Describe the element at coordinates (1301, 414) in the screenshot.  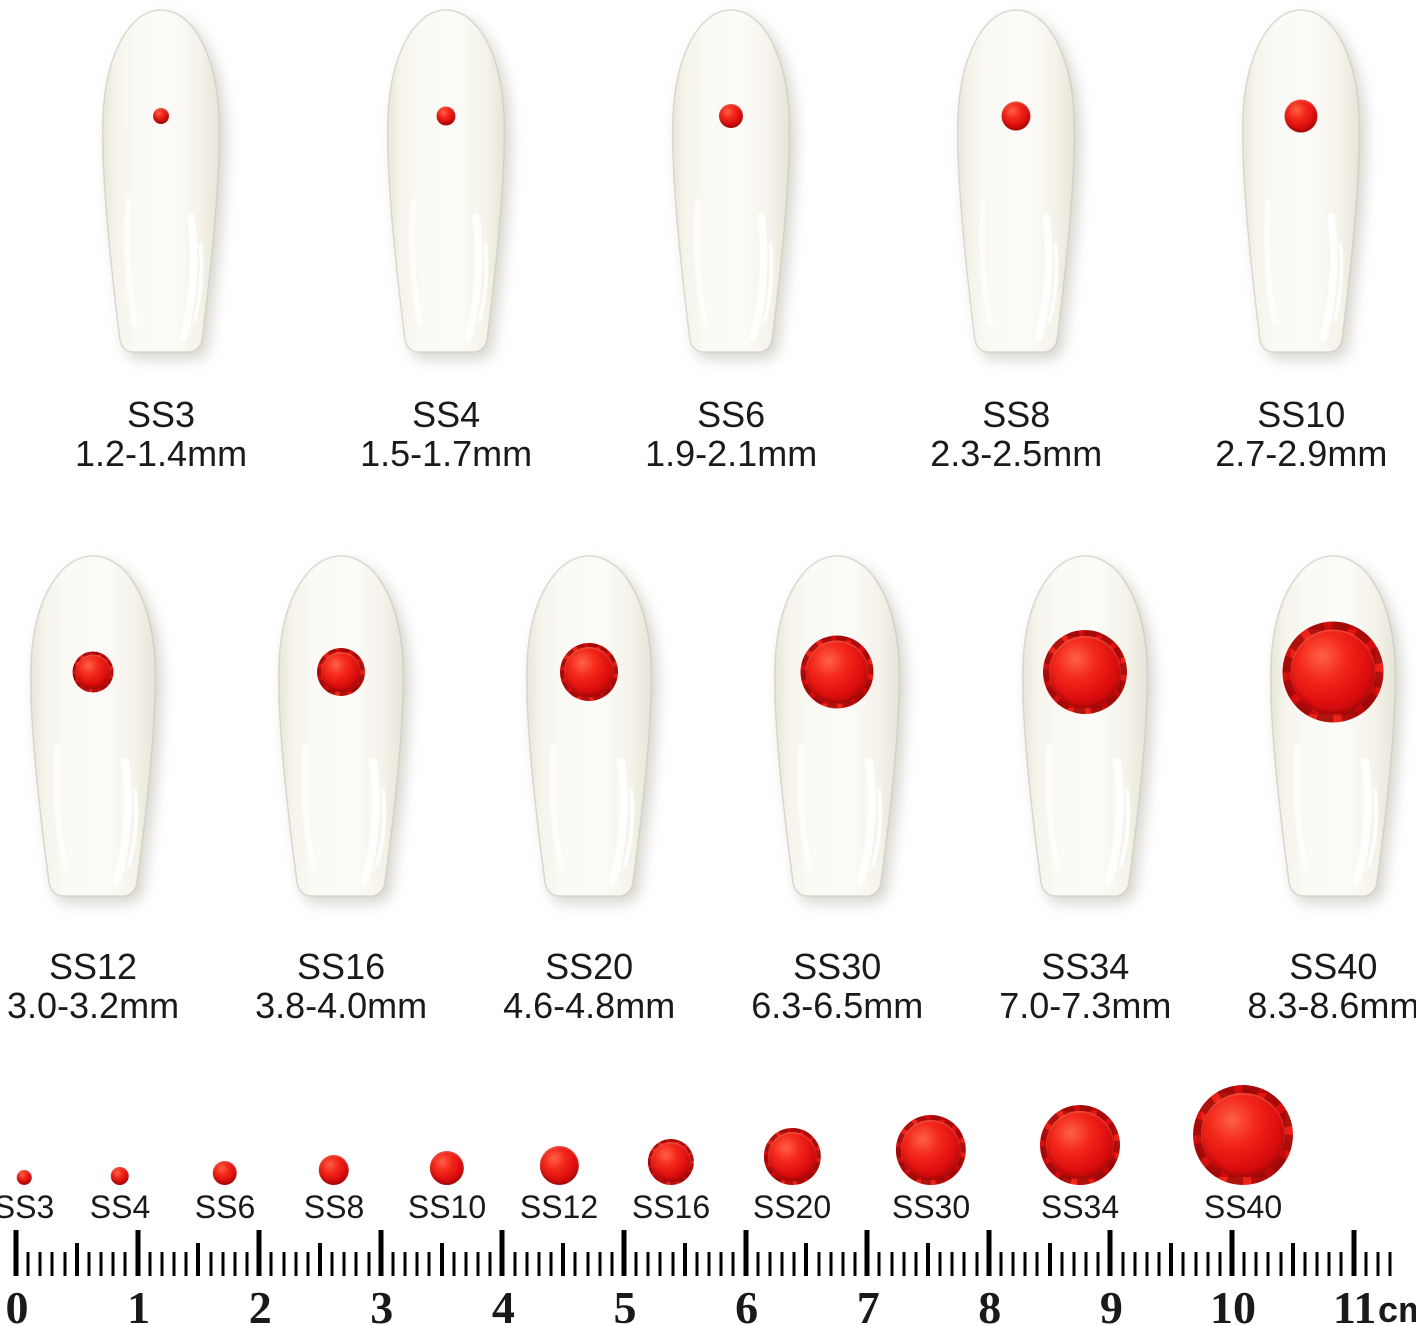
I see `stone-size-name: SS10` at that location.